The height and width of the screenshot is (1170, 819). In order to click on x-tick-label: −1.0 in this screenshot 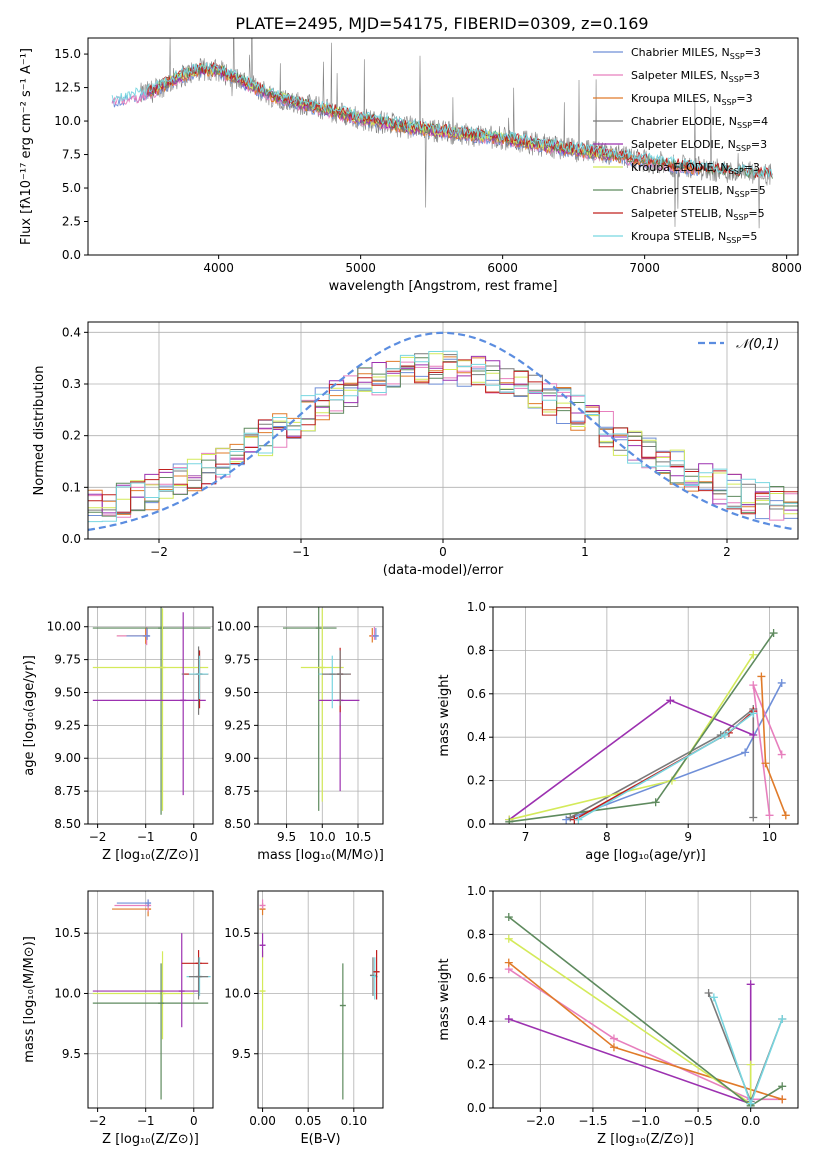, I will do `click(645, 1121)`.